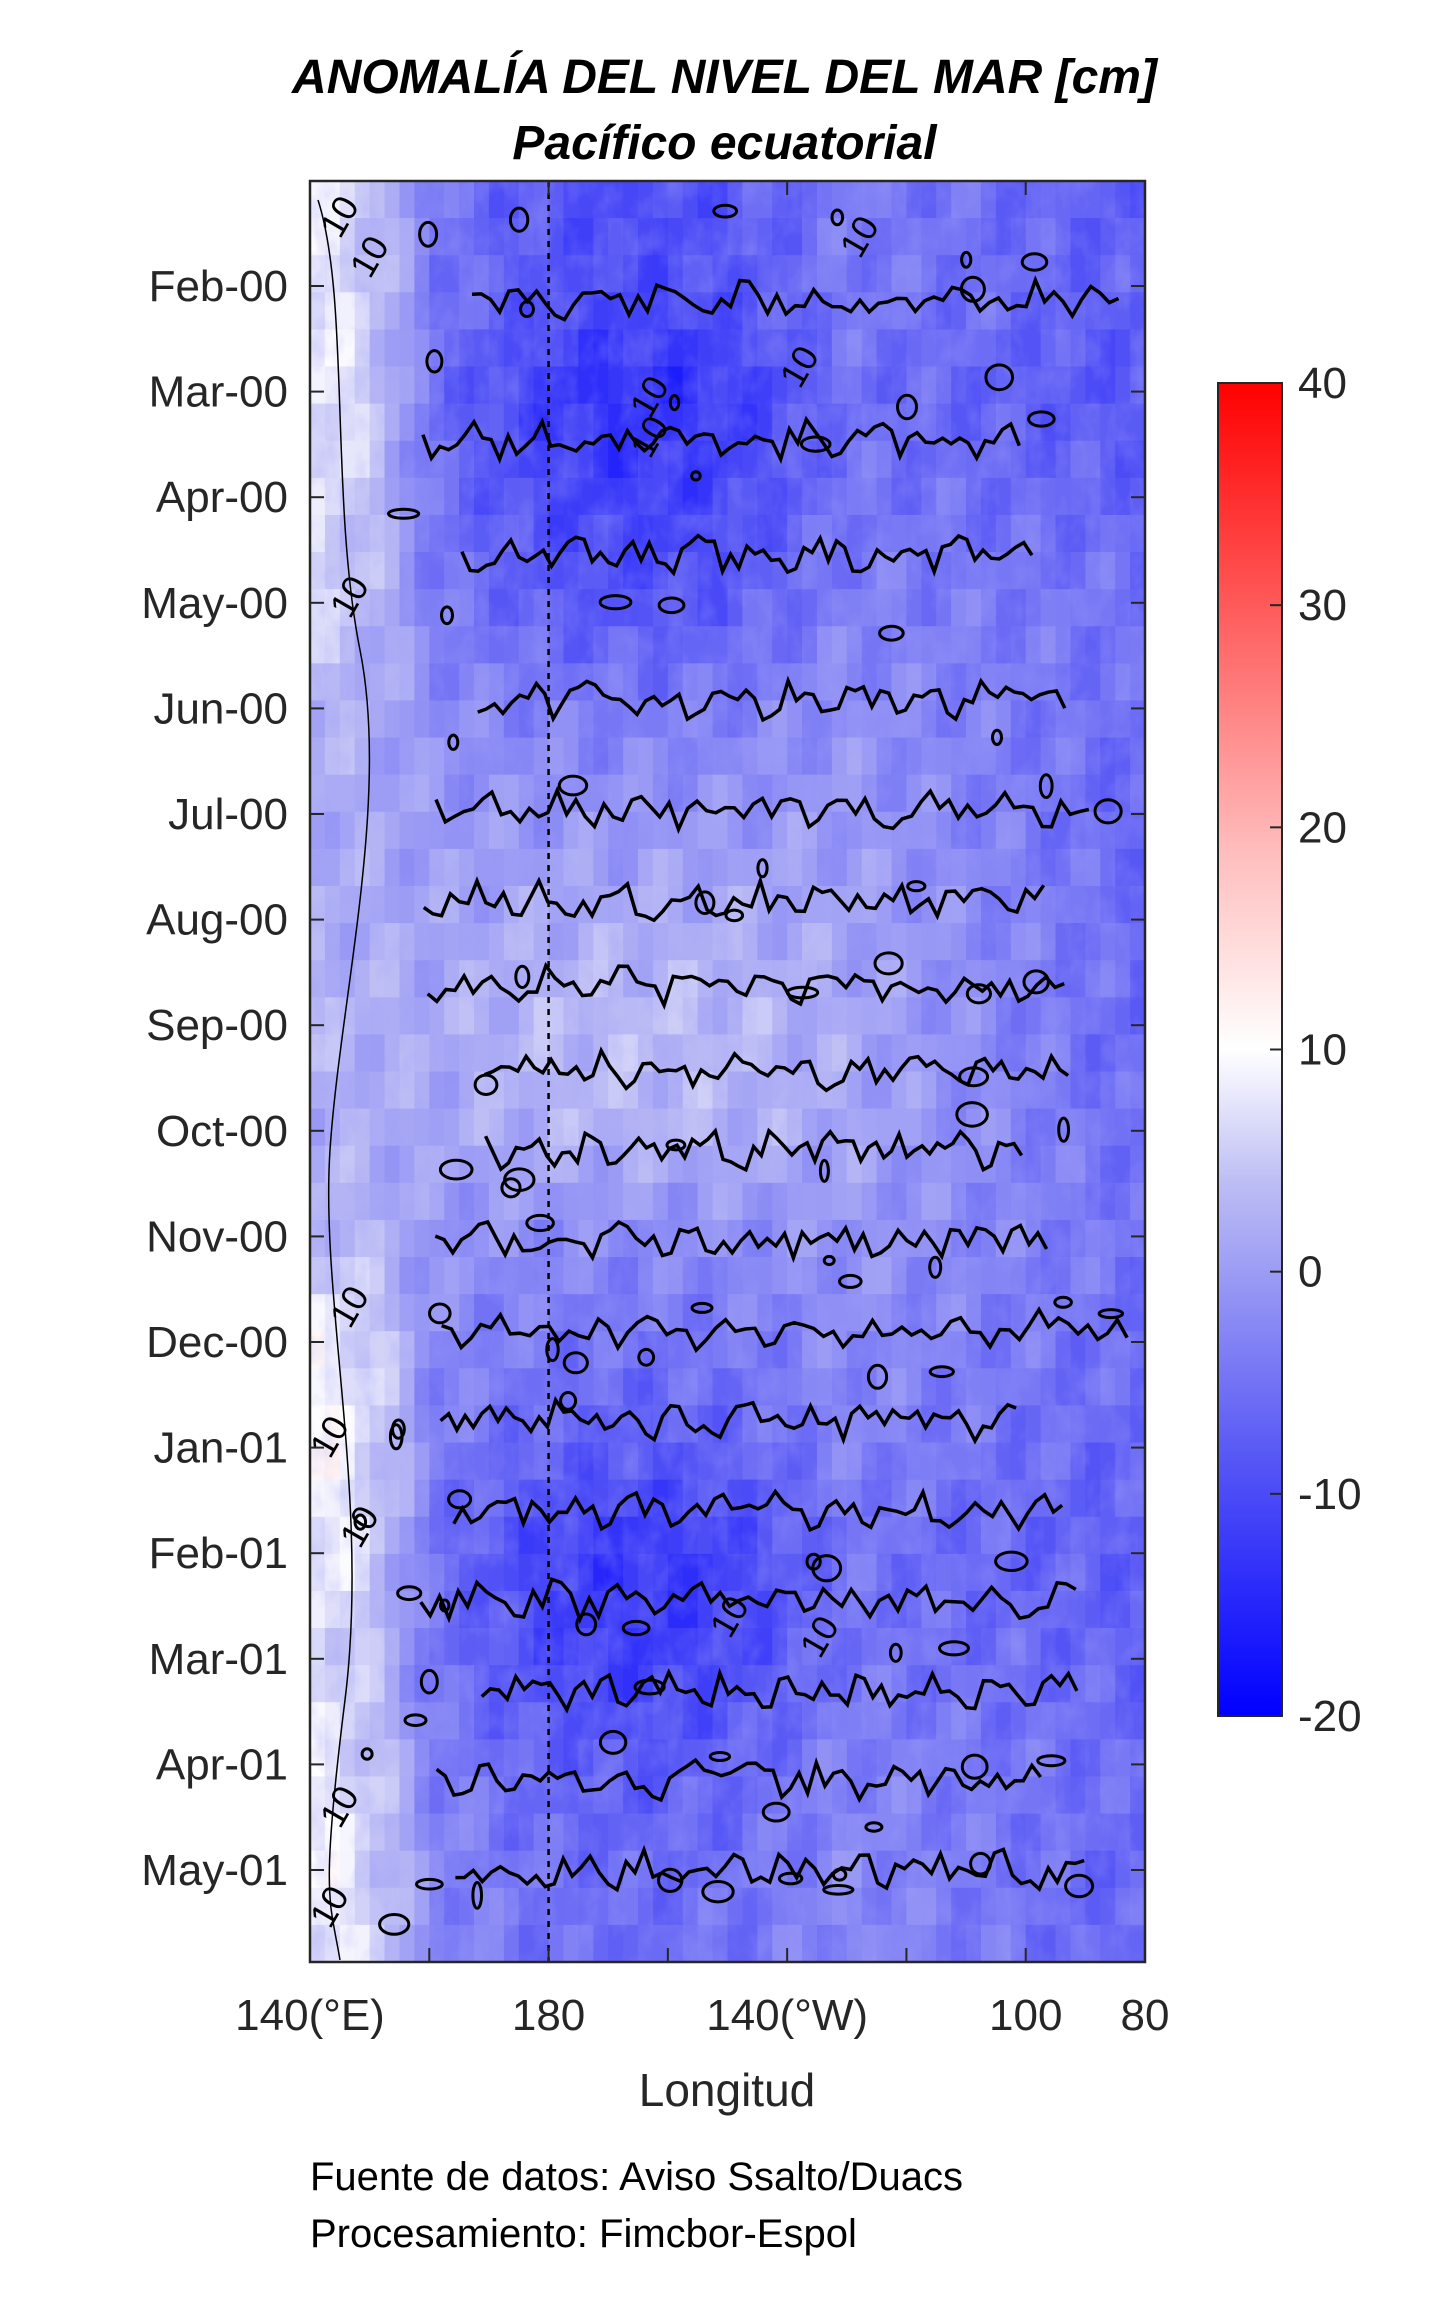 This screenshot has width=1449, height=2321. Describe the element at coordinates (217, 1342) in the screenshot. I see `y-tick-label: Dec-00` at that location.